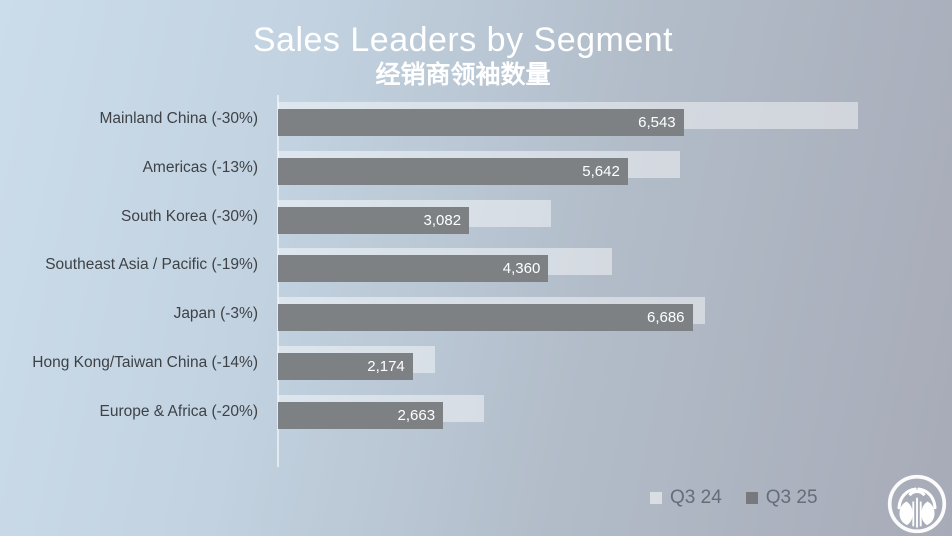 The height and width of the screenshot is (536, 952). Describe the element at coordinates (189, 216) in the screenshot. I see `category-label: South Korea (-30%)` at that location.